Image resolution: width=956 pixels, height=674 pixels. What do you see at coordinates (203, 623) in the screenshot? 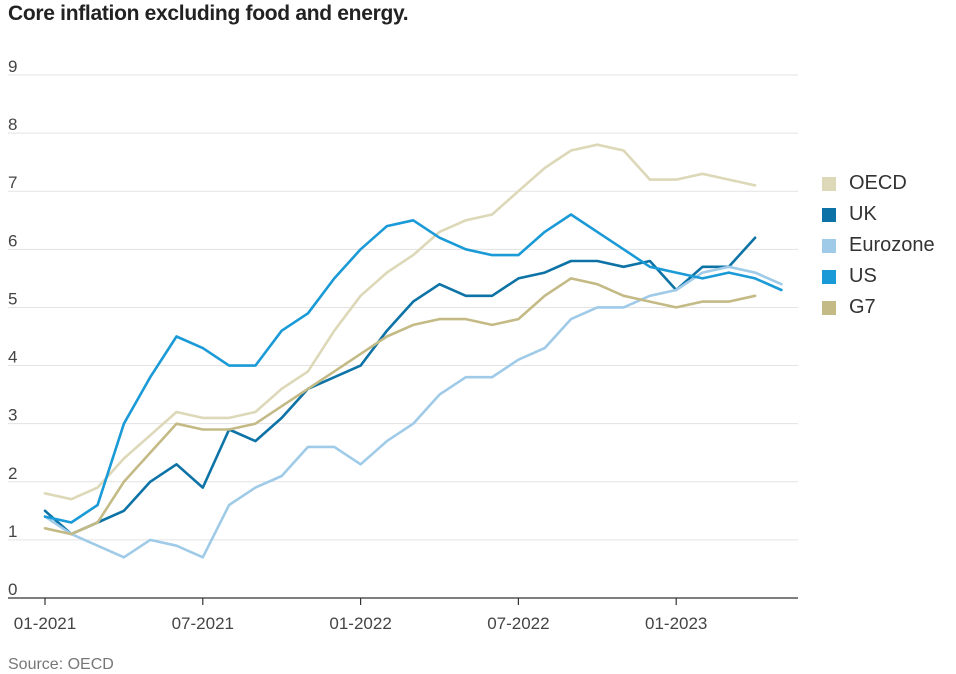
I see `x-tick-label: 07-2021` at bounding box center [203, 623].